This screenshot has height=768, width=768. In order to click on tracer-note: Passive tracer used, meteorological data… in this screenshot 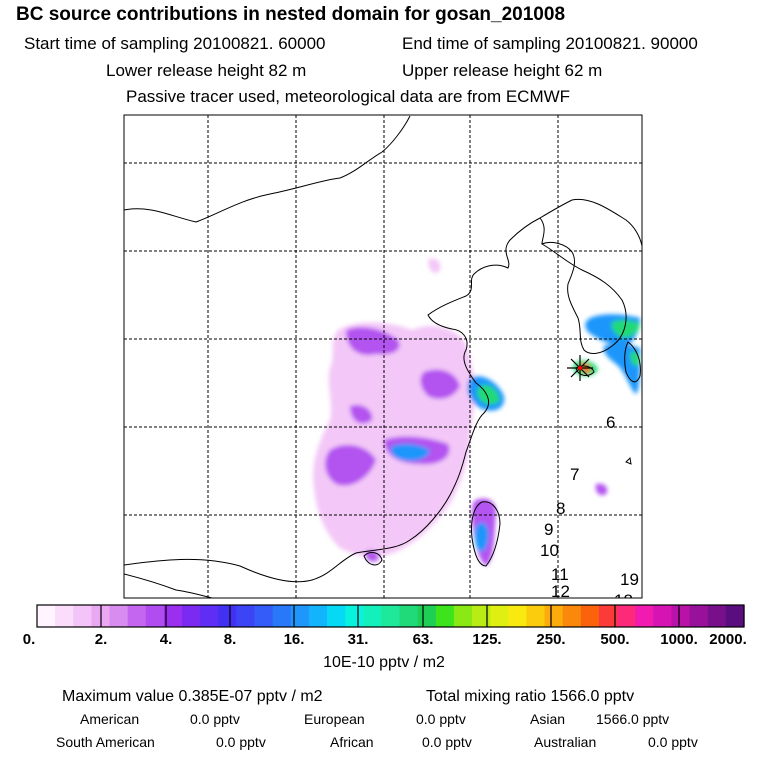, I will do `click(348, 96)`.